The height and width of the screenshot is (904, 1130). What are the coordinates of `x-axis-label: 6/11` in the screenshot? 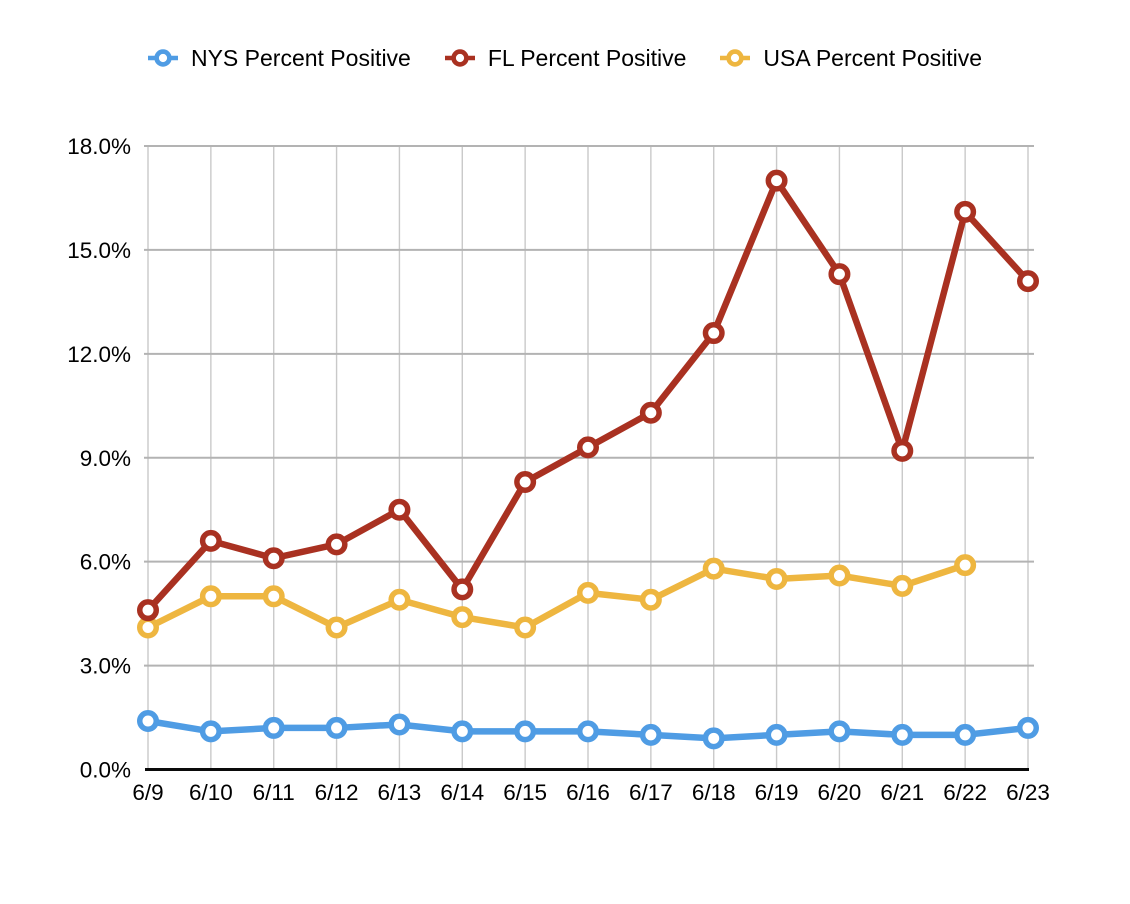 It's located at (274, 792).